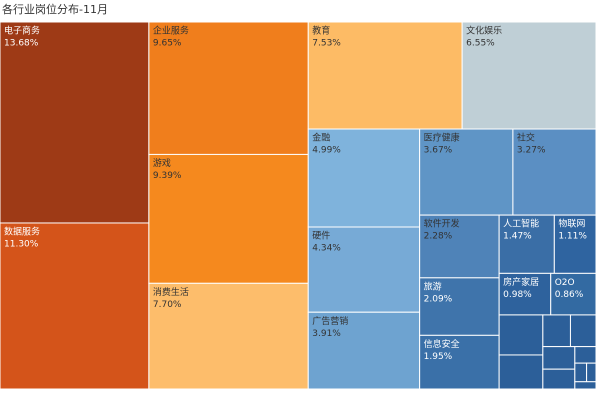 Image resolution: width=600 pixels, height=405 pixels. I want to click on cell-label: 物联网, so click(571, 224).